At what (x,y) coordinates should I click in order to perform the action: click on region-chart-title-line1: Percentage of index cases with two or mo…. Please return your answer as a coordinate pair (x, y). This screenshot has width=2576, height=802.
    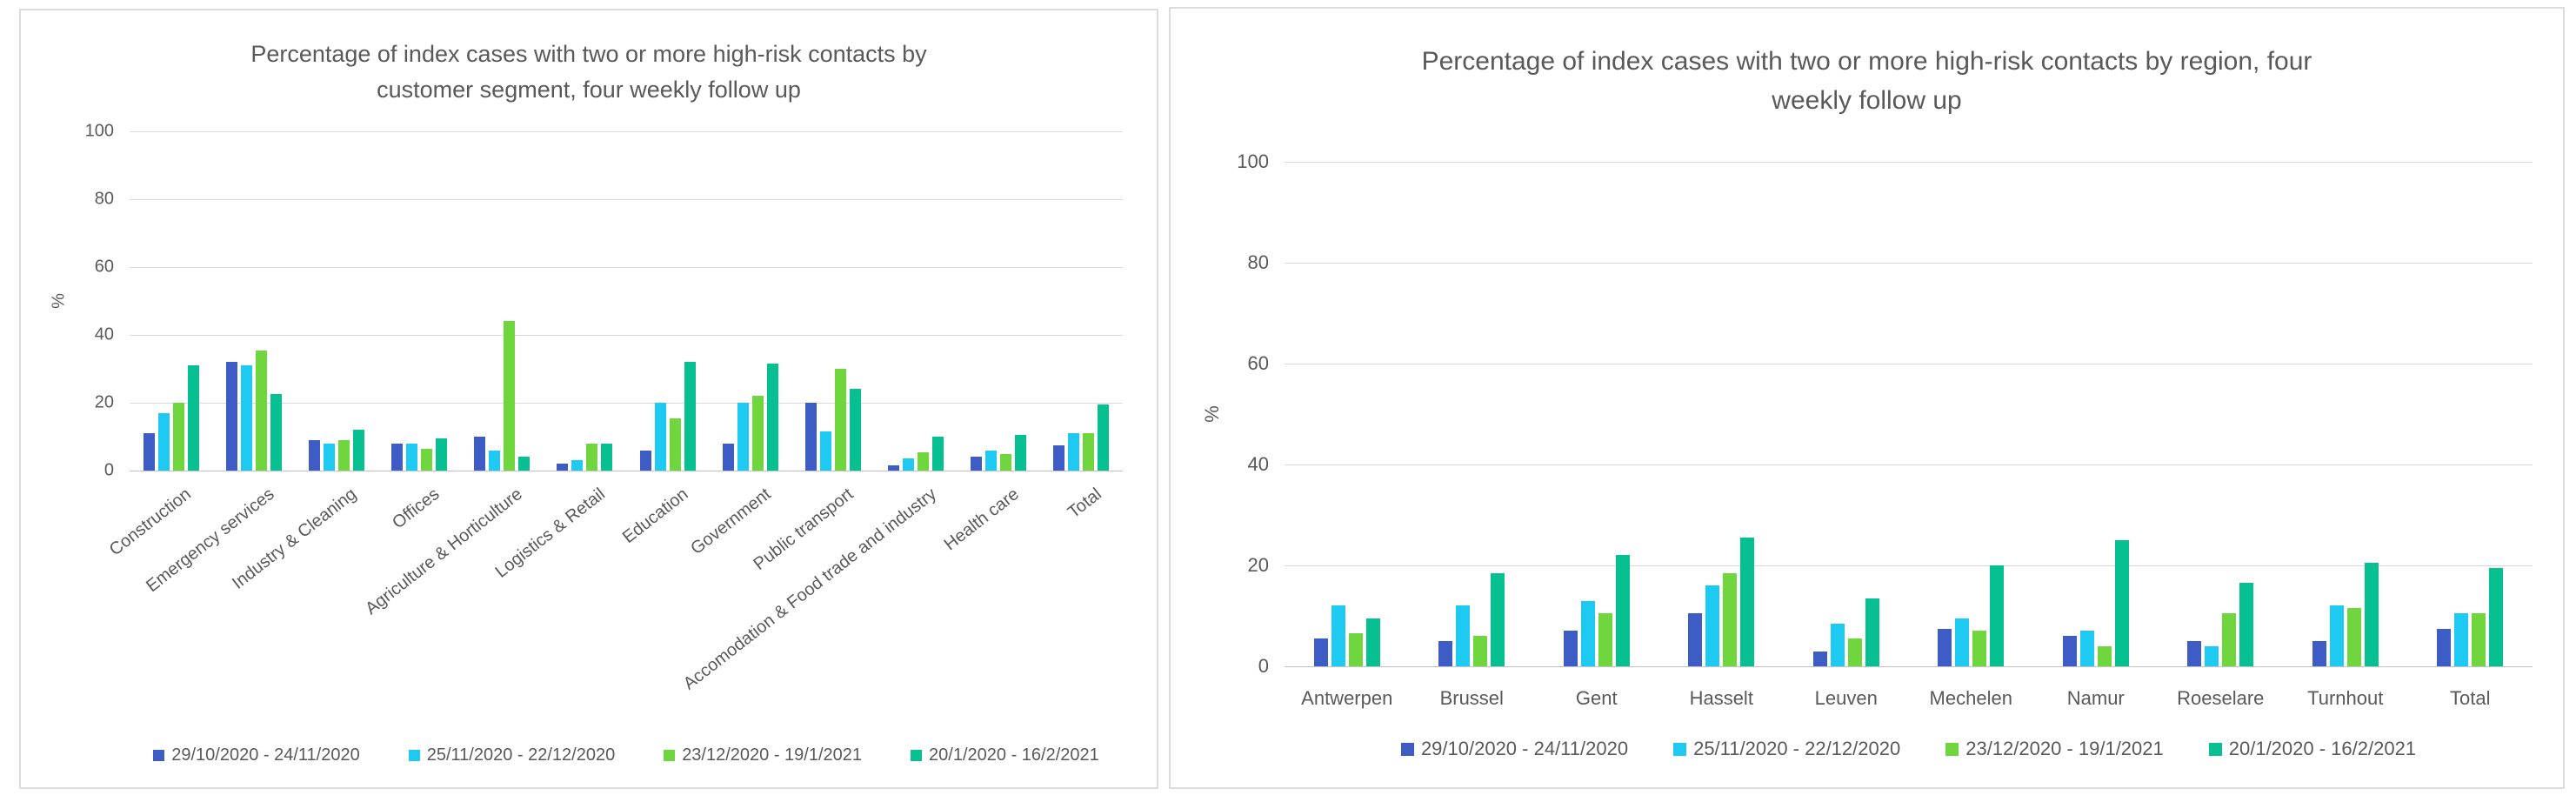
    Looking at the image, I should click on (1867, 61).